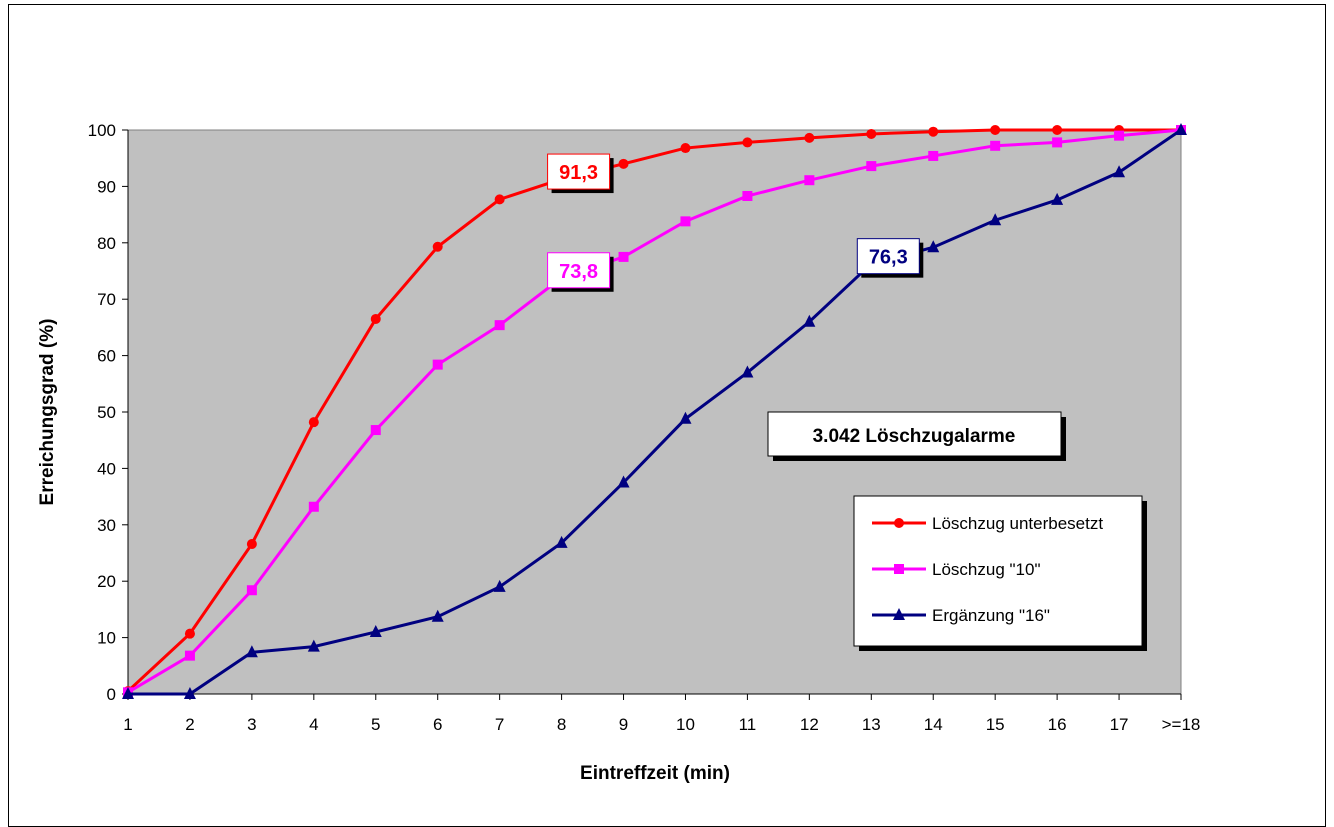  I want to click on x-tick-label: 13, so click(871, 724).